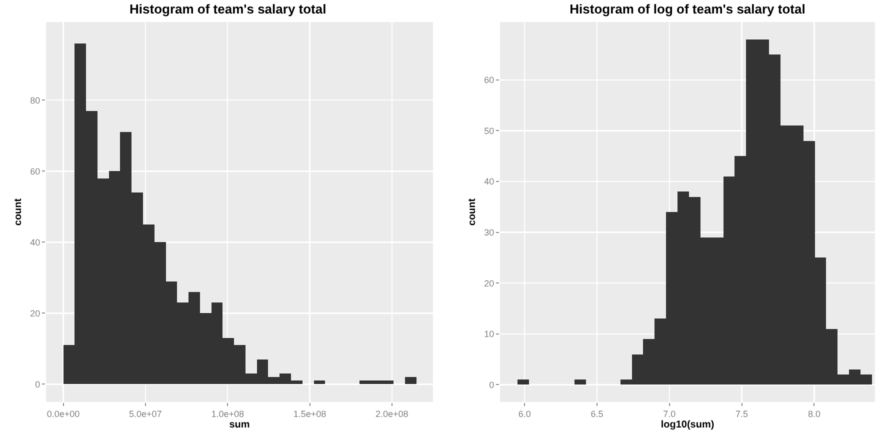  I want to click on y-tick-label: 50, so click(489, 131).